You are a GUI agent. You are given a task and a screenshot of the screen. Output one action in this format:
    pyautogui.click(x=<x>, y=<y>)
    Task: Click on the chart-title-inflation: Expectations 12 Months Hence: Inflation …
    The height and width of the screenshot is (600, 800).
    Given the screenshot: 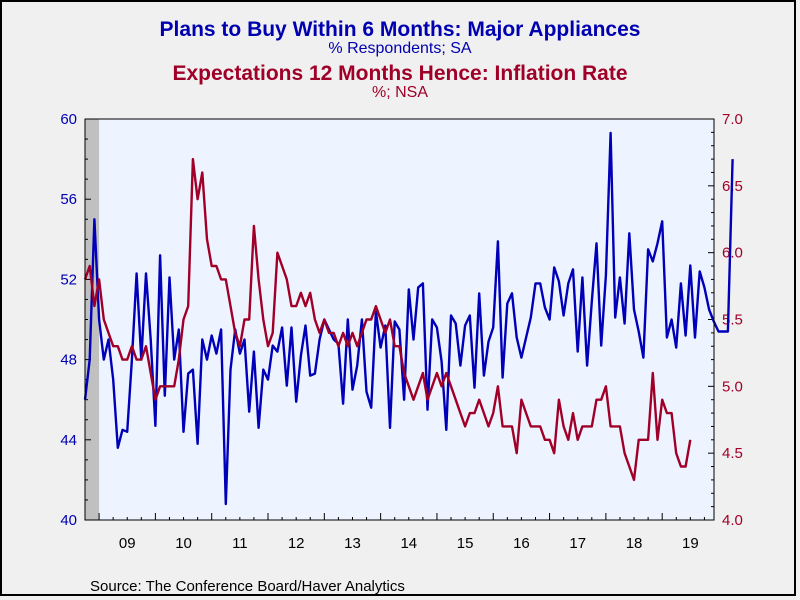 What is the action you would take?
    pyautogui.click(x=400, y=73)
    